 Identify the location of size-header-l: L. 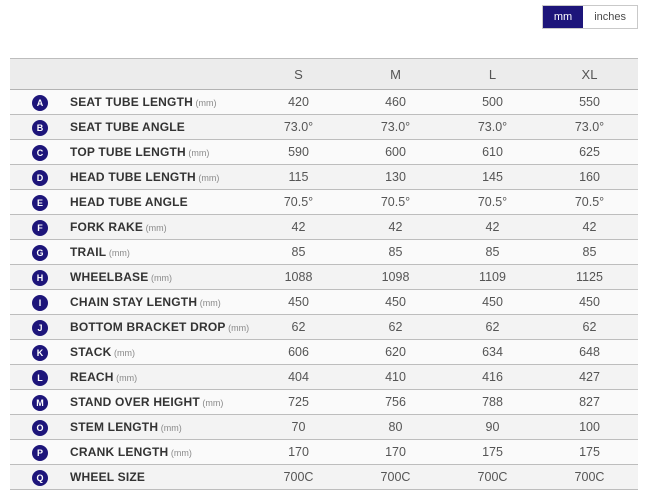
(492, 74).